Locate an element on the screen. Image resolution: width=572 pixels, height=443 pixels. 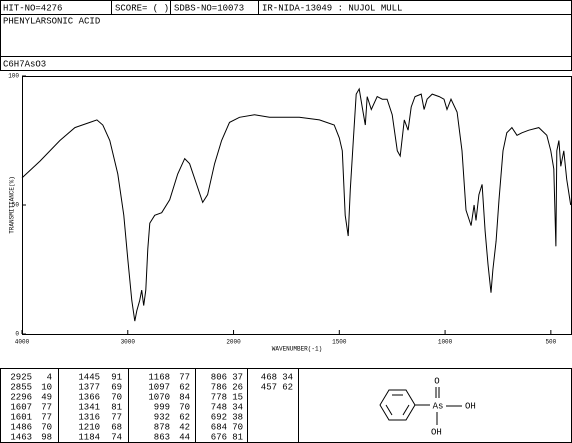
peak-wavenumber: 2925 is located at coordinates (21, 377).